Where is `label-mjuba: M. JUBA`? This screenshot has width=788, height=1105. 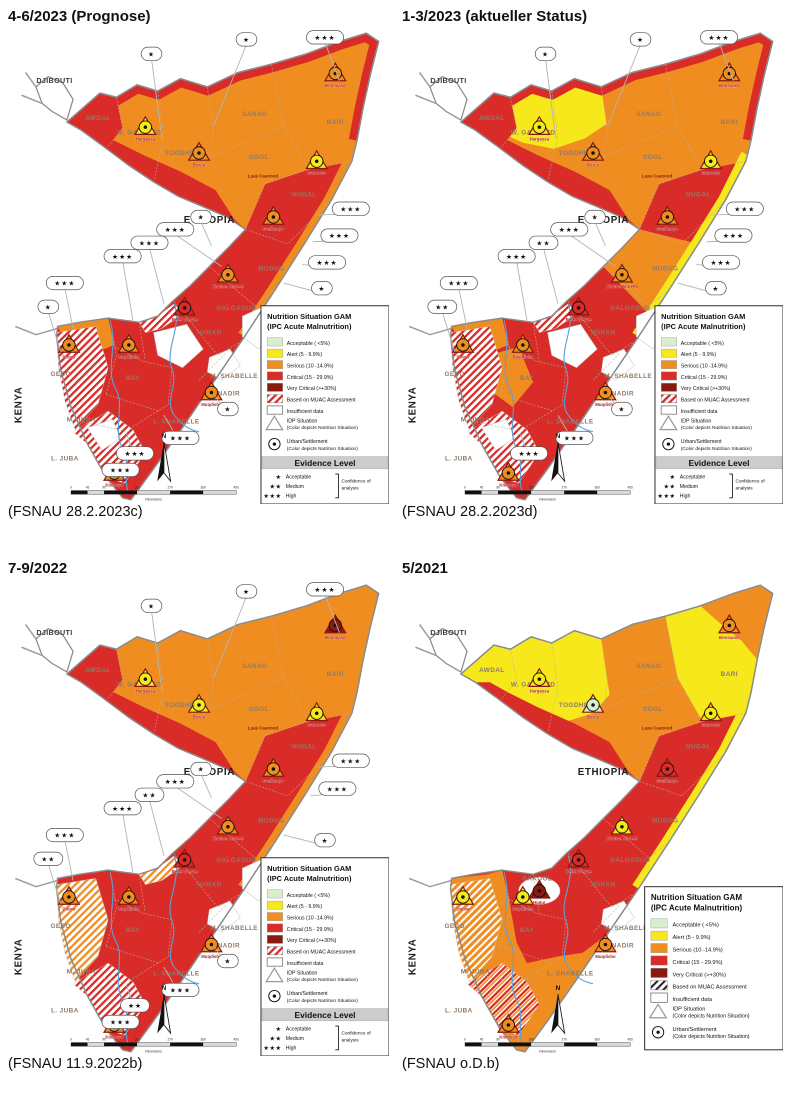 label-mjuba: M. JUBA is located at coordinates (475, 971).